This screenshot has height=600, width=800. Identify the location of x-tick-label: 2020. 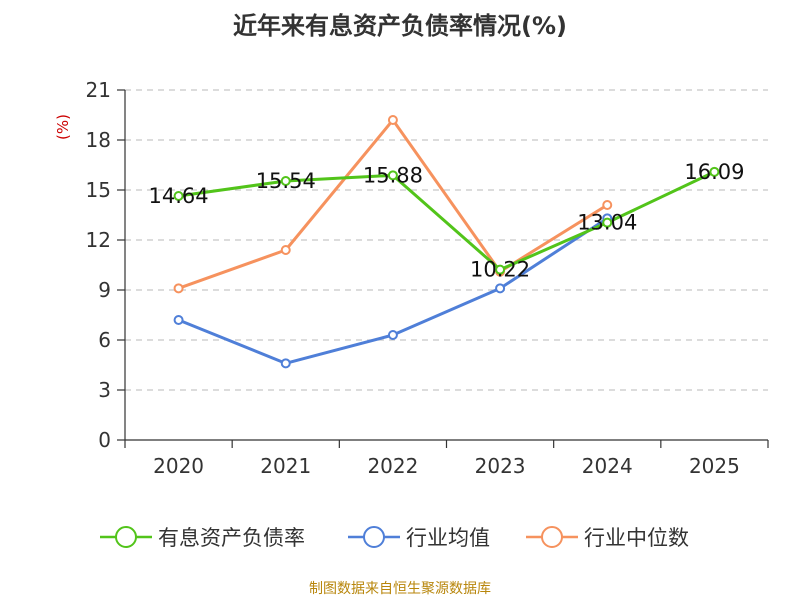
(178, 466).